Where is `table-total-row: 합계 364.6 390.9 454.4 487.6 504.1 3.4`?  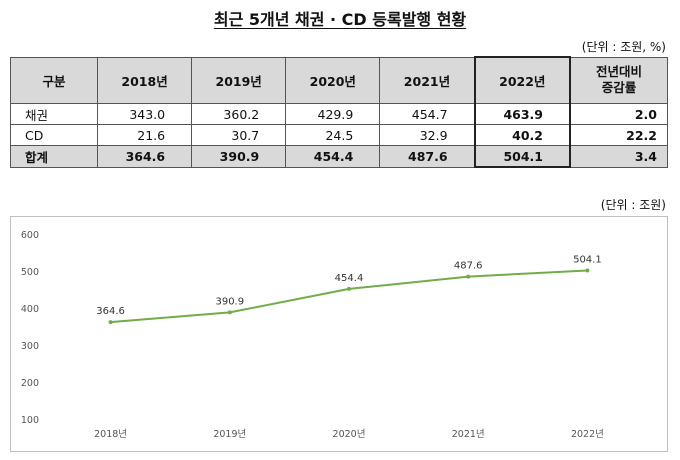
table-total-row: 합계 364.6 390.9 454.4 487.6 504.1 3.4 is located at coordinates (339, 156).